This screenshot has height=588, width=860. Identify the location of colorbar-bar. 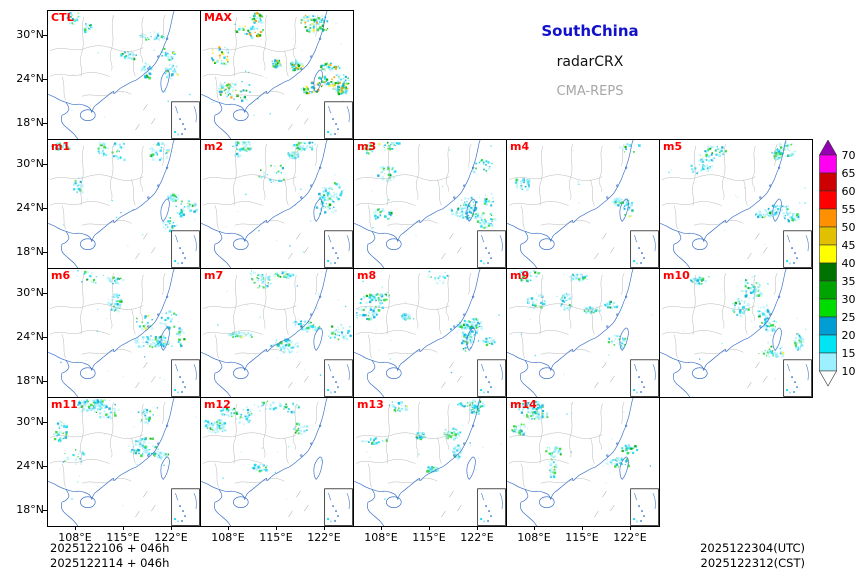
(828, 263).